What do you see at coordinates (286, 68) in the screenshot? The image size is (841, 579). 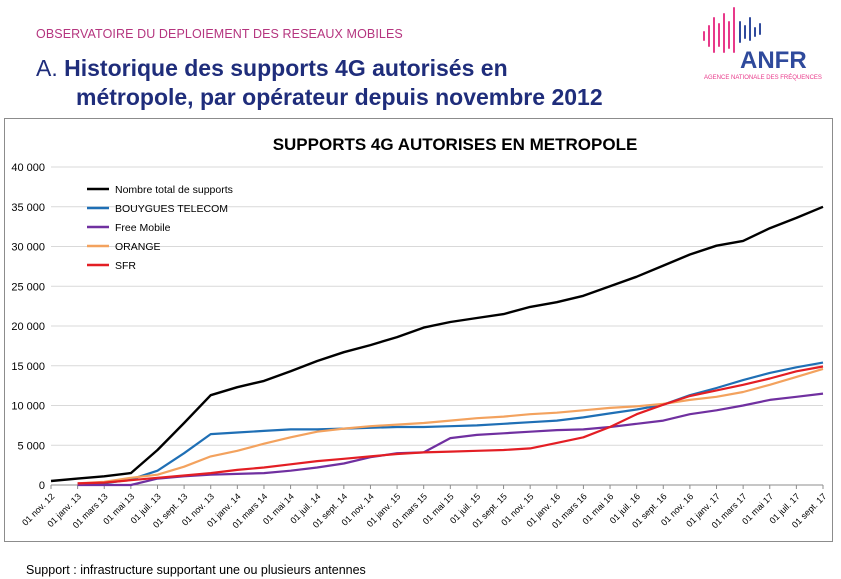 I see `title-line-1: Historique des supports 4G autorisés en` at bounding box center [286, 68].